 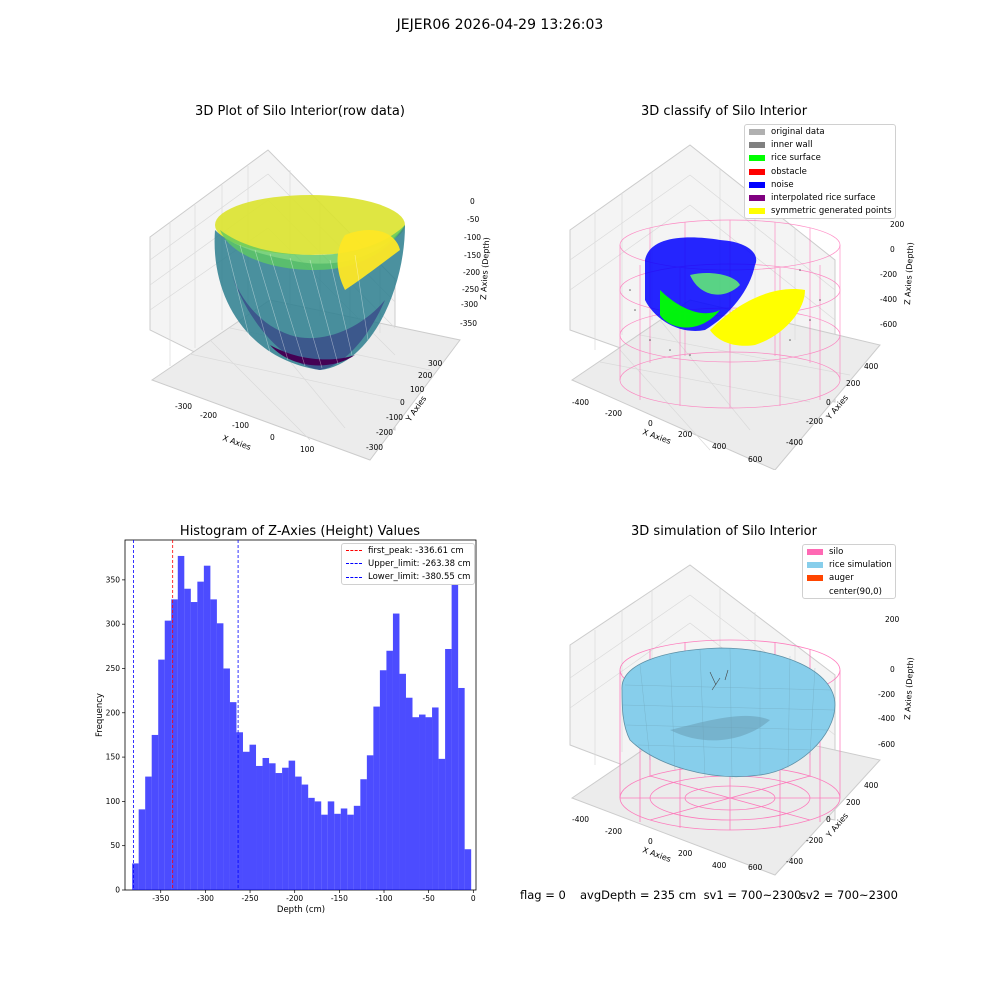 What do you see at coordinates (384, 432) in the screenshot?
I see `y-tick-label: -200` at bounding box center [384, 432].